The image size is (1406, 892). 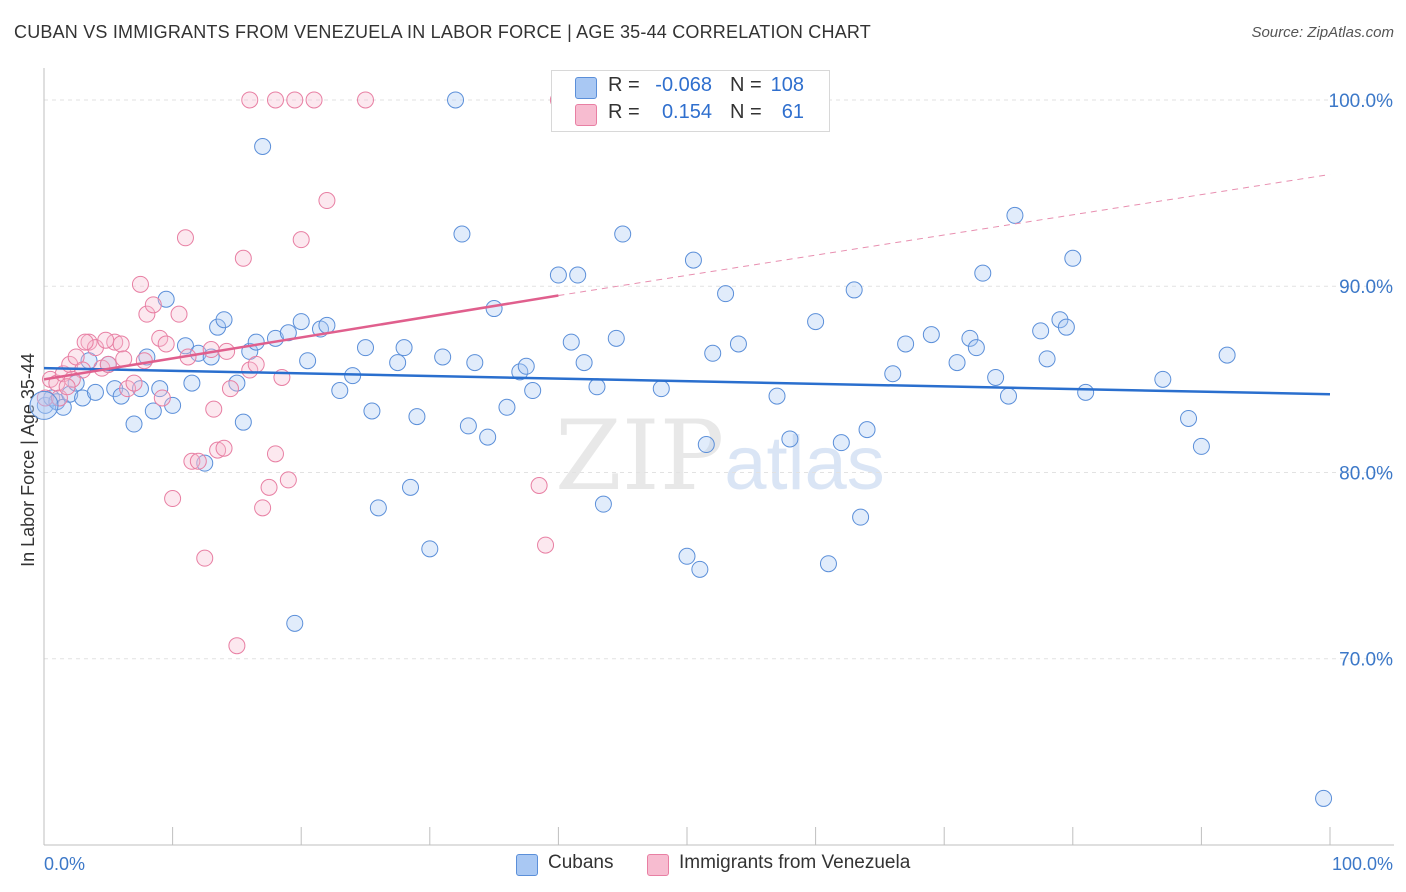 What do you see at coordinates (687, 381) in the screenshot?
I see `cubans-trendline` at bounding box center [687, 381].